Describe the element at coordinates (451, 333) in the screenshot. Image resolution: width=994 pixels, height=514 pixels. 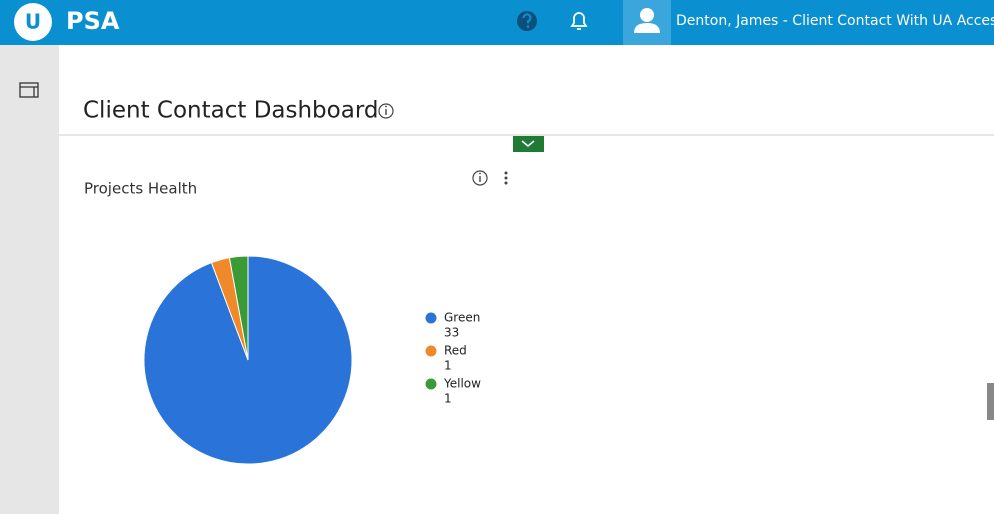
I see `legend-value: 33` at that location.